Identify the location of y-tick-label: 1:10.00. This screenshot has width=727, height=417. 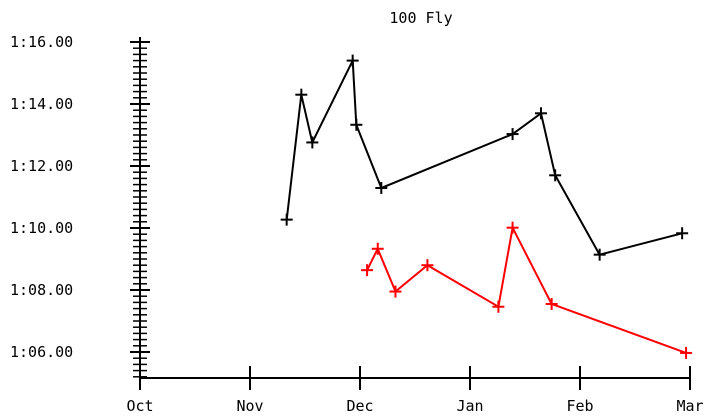
(41, 228).